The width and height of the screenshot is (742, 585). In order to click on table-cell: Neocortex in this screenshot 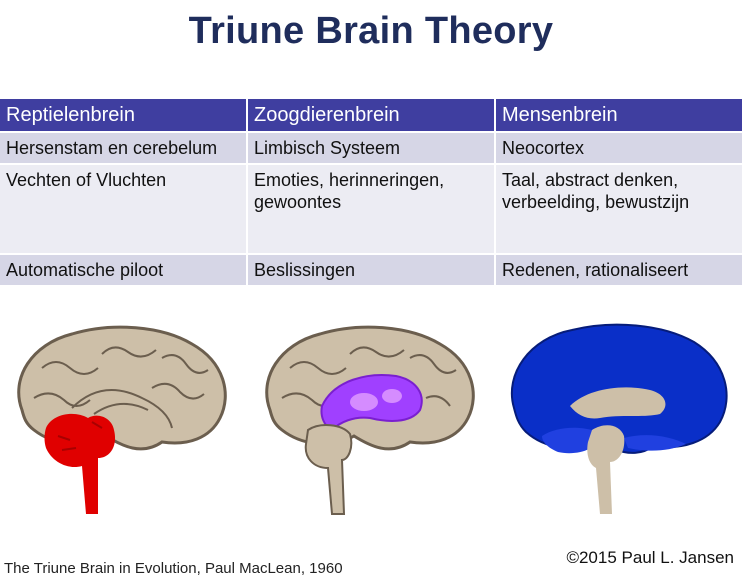, I will do `click(618, 147)`.